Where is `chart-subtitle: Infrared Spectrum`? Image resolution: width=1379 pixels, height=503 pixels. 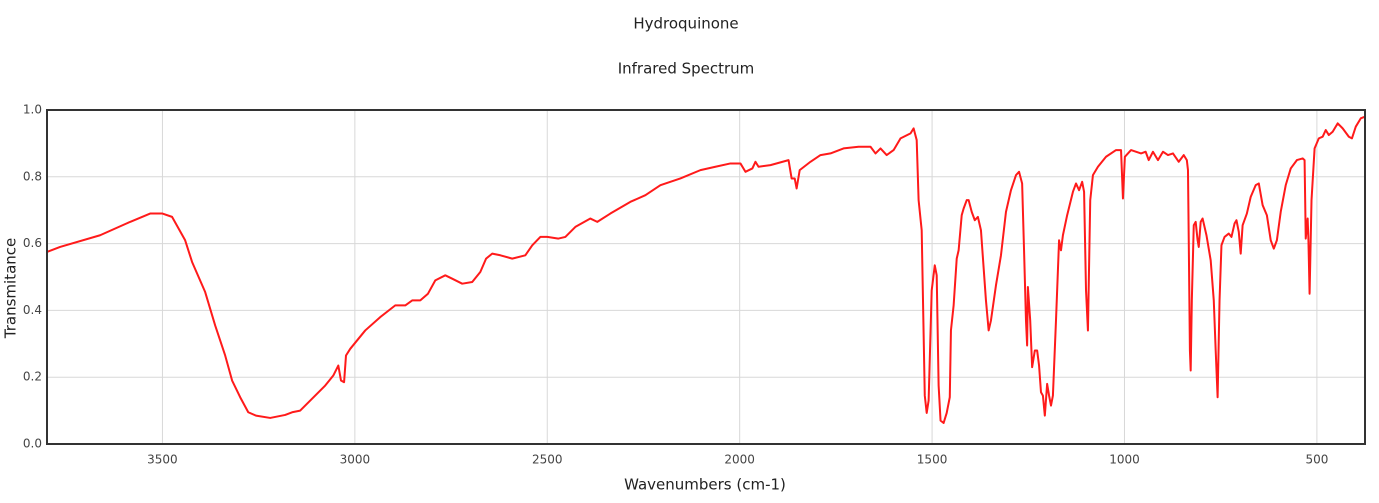
chart-subtitle: Infrared Spectrum is located at coordinates (686, 69).